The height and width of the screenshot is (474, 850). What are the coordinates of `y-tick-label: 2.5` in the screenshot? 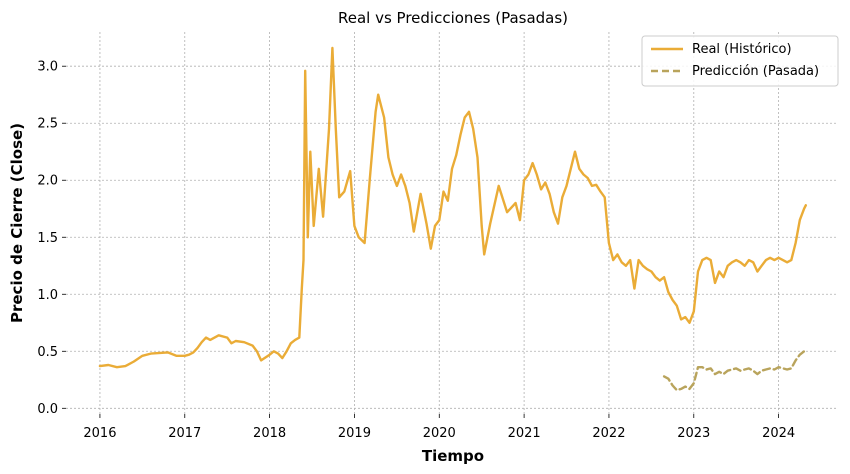 It's located at (47, 124).